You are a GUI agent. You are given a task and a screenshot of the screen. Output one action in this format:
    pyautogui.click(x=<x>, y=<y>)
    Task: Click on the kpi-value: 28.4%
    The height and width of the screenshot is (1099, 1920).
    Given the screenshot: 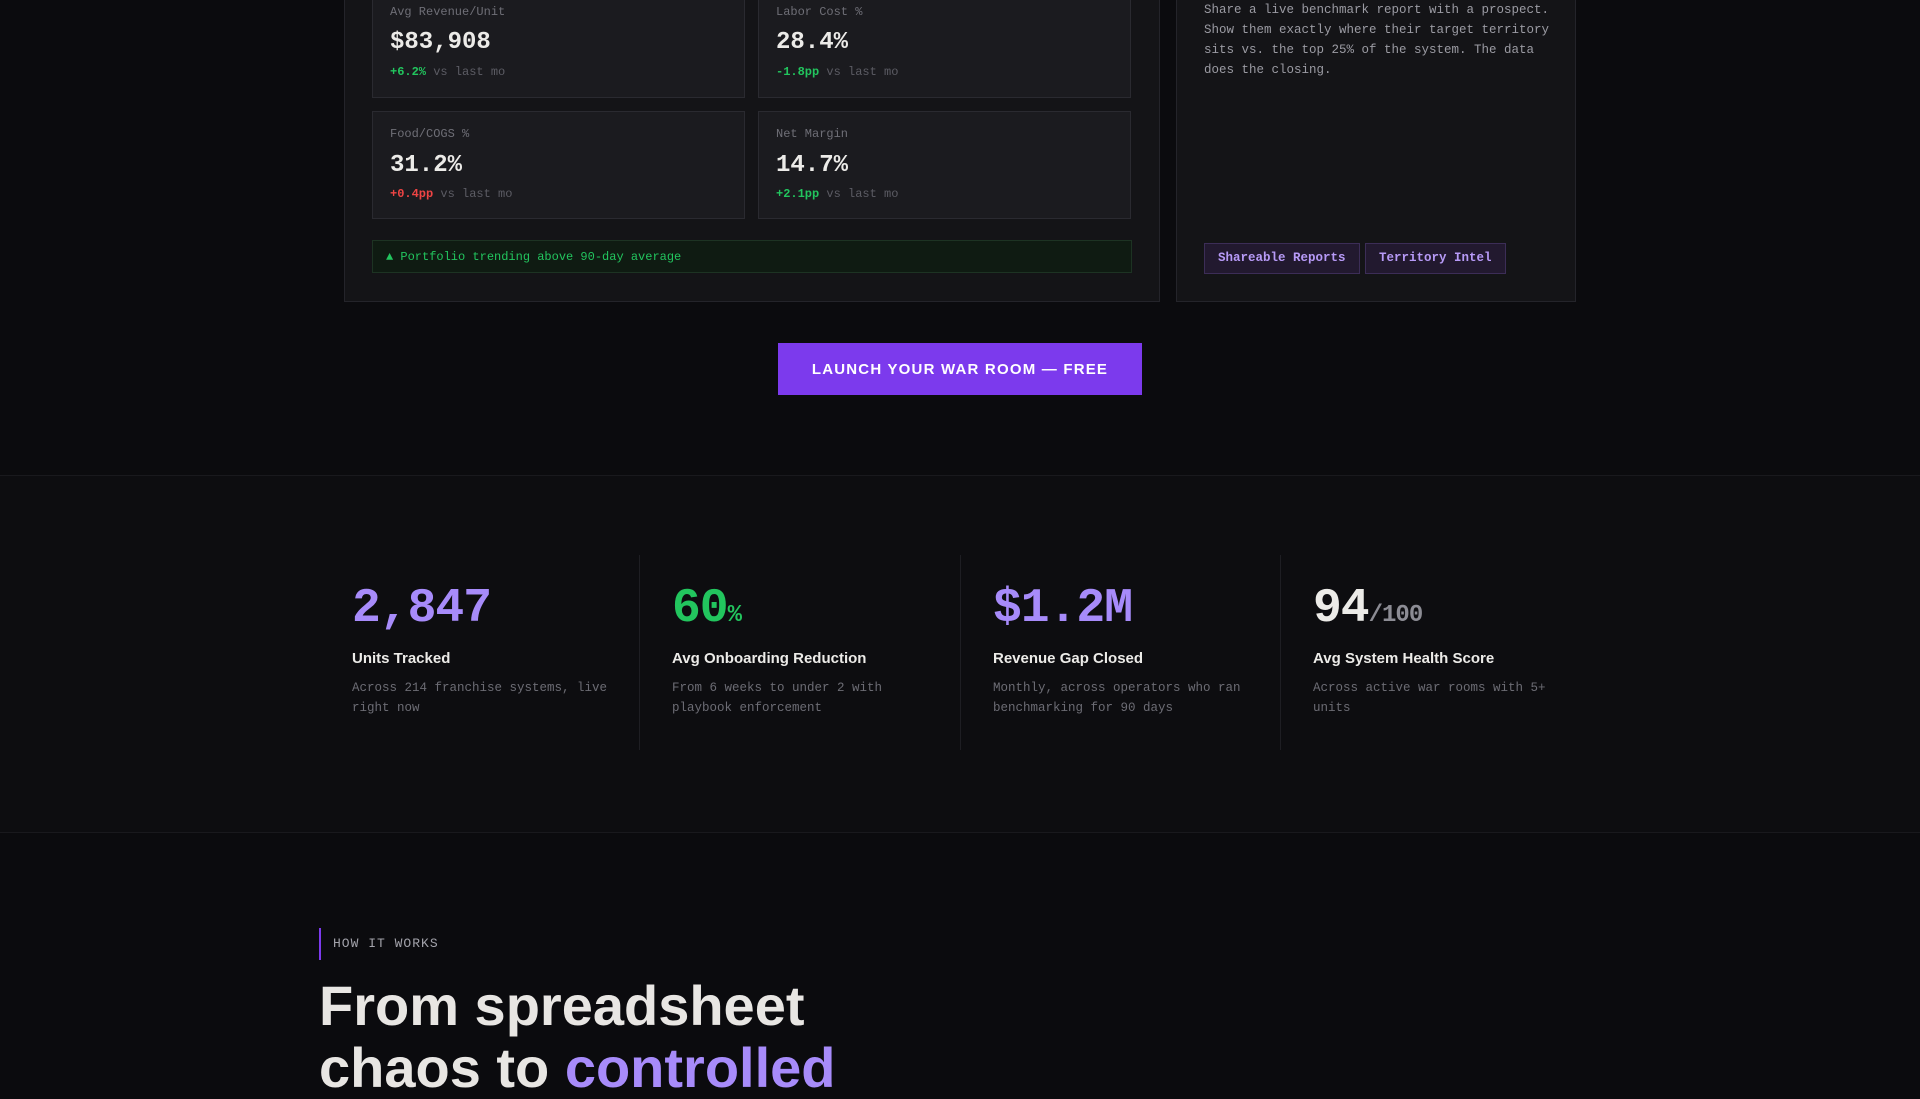 What is the action you would take?
    pyautogui.click(x=812, y=42)
    